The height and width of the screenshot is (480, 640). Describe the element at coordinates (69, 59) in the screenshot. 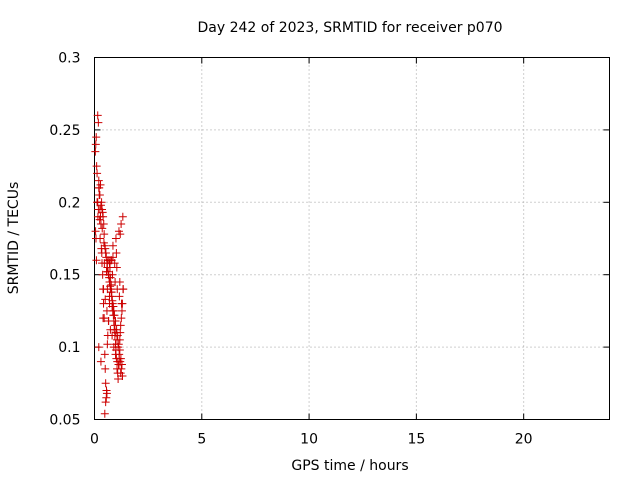

I see `y-tick-label: 0.3` at that location.